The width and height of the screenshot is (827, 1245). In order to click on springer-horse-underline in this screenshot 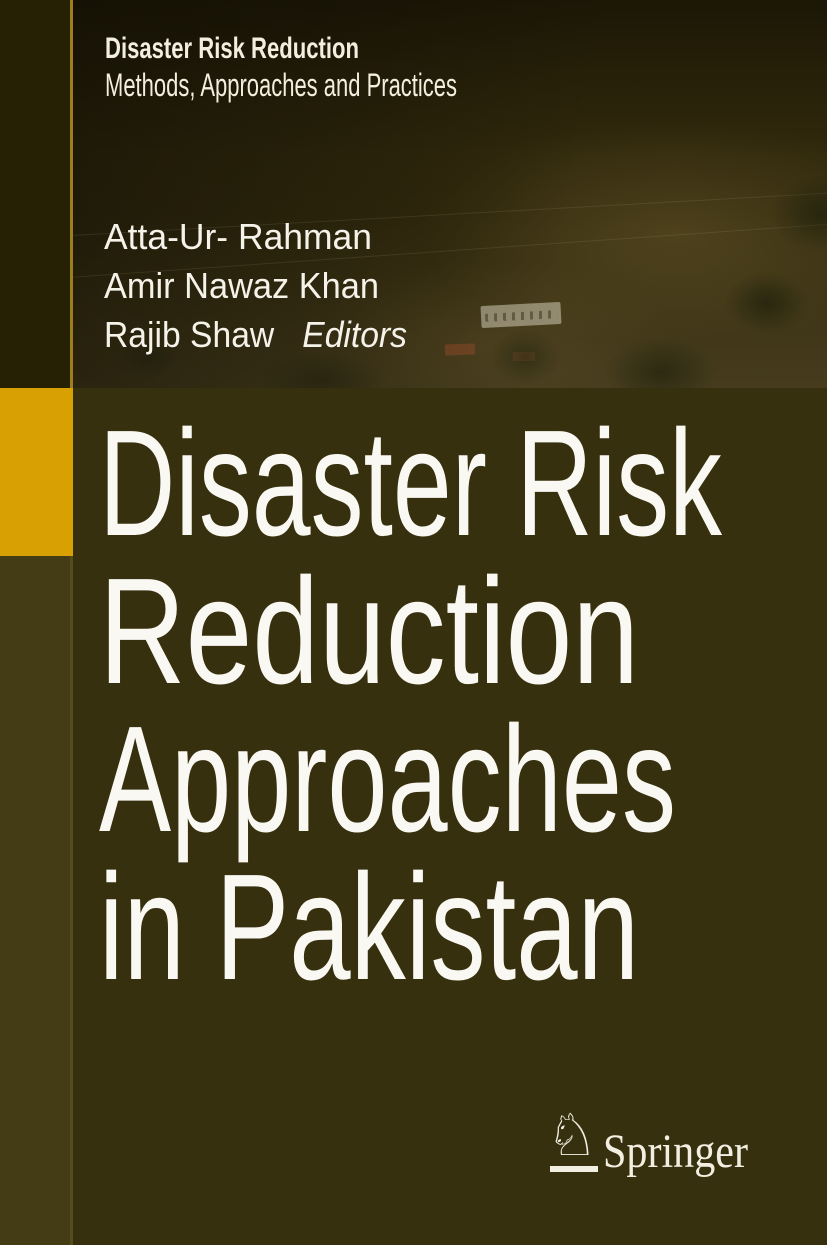, I will do `click(574, 1169)`.